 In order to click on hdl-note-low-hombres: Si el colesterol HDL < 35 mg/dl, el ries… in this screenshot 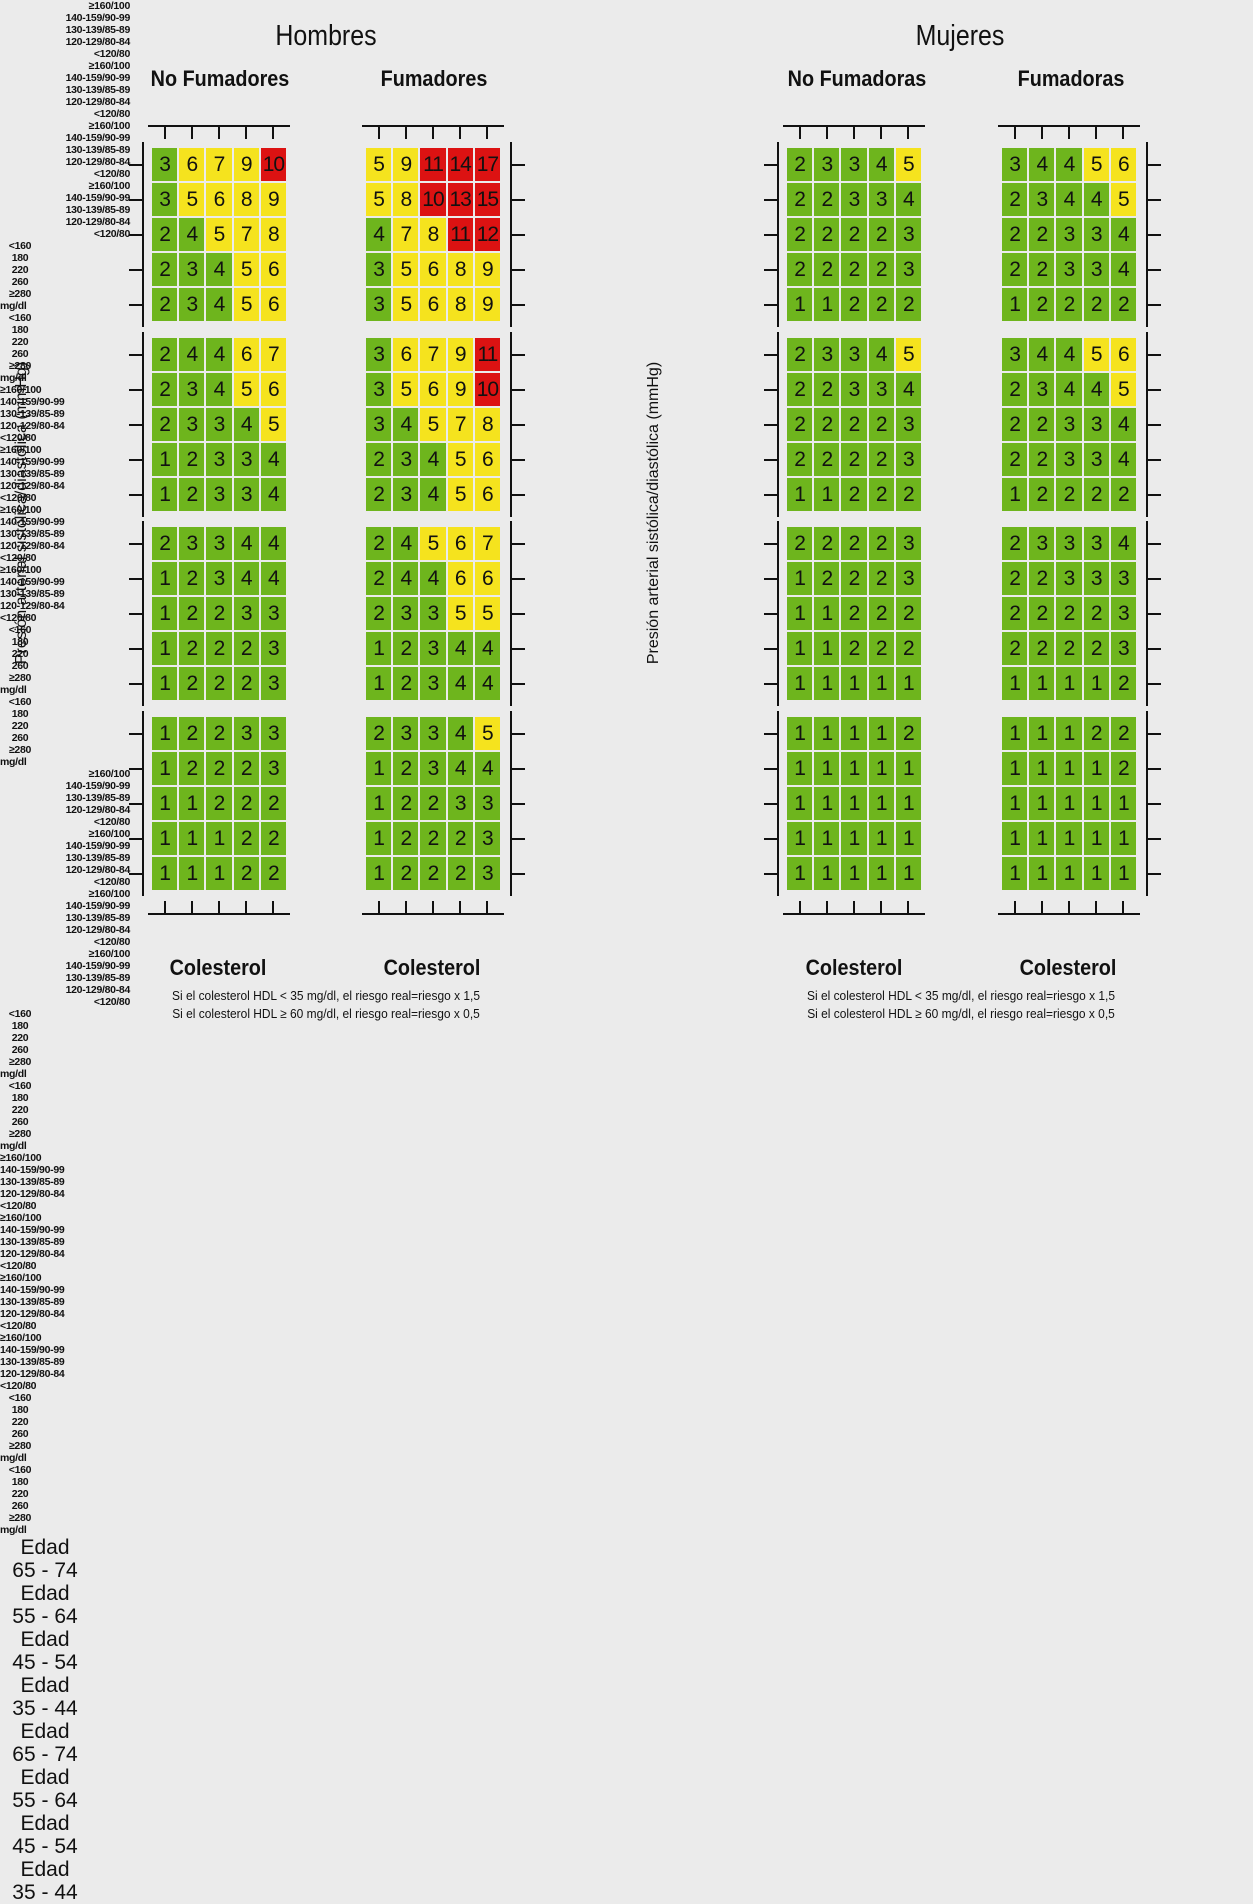, I will do `click(325, 995)`.